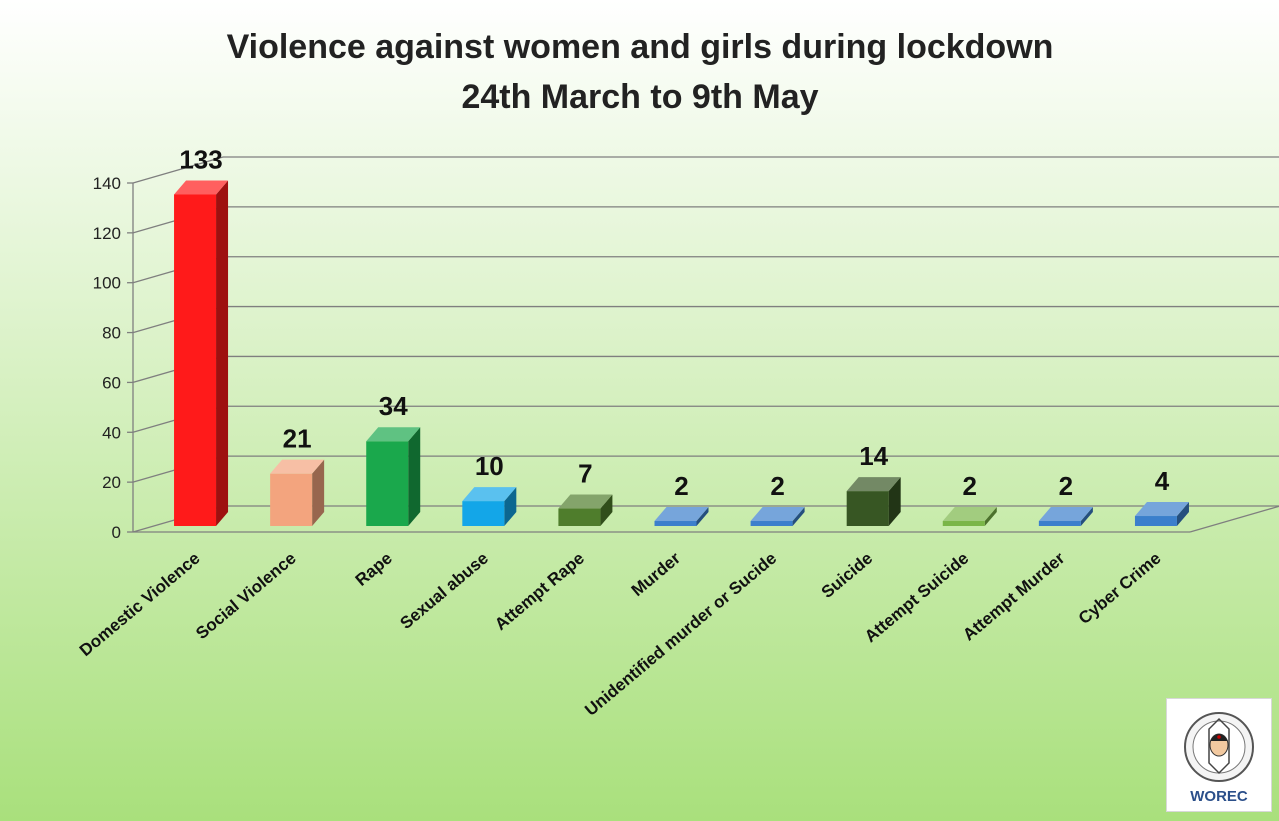 This screenshot has height=821, width=1279. I want to click on y-tick-label: 40, so click(111, 432).